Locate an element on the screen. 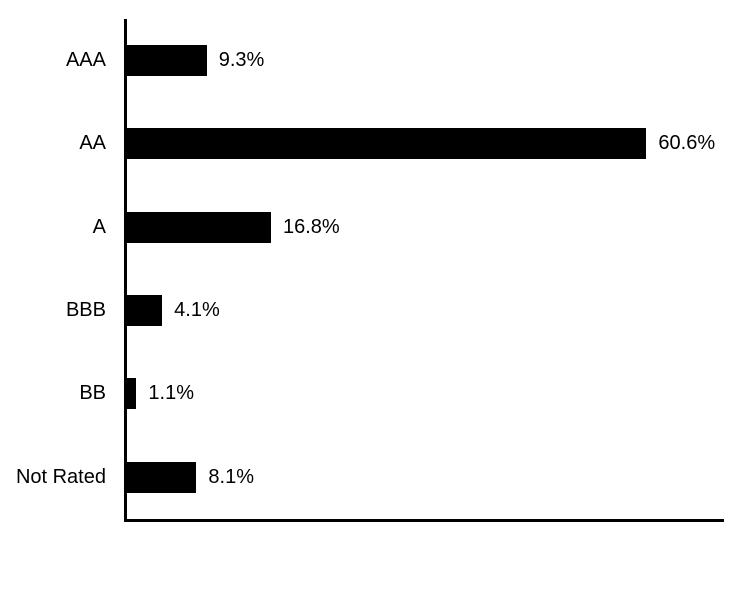  x-axis-line is located at coordinates (424, 520).